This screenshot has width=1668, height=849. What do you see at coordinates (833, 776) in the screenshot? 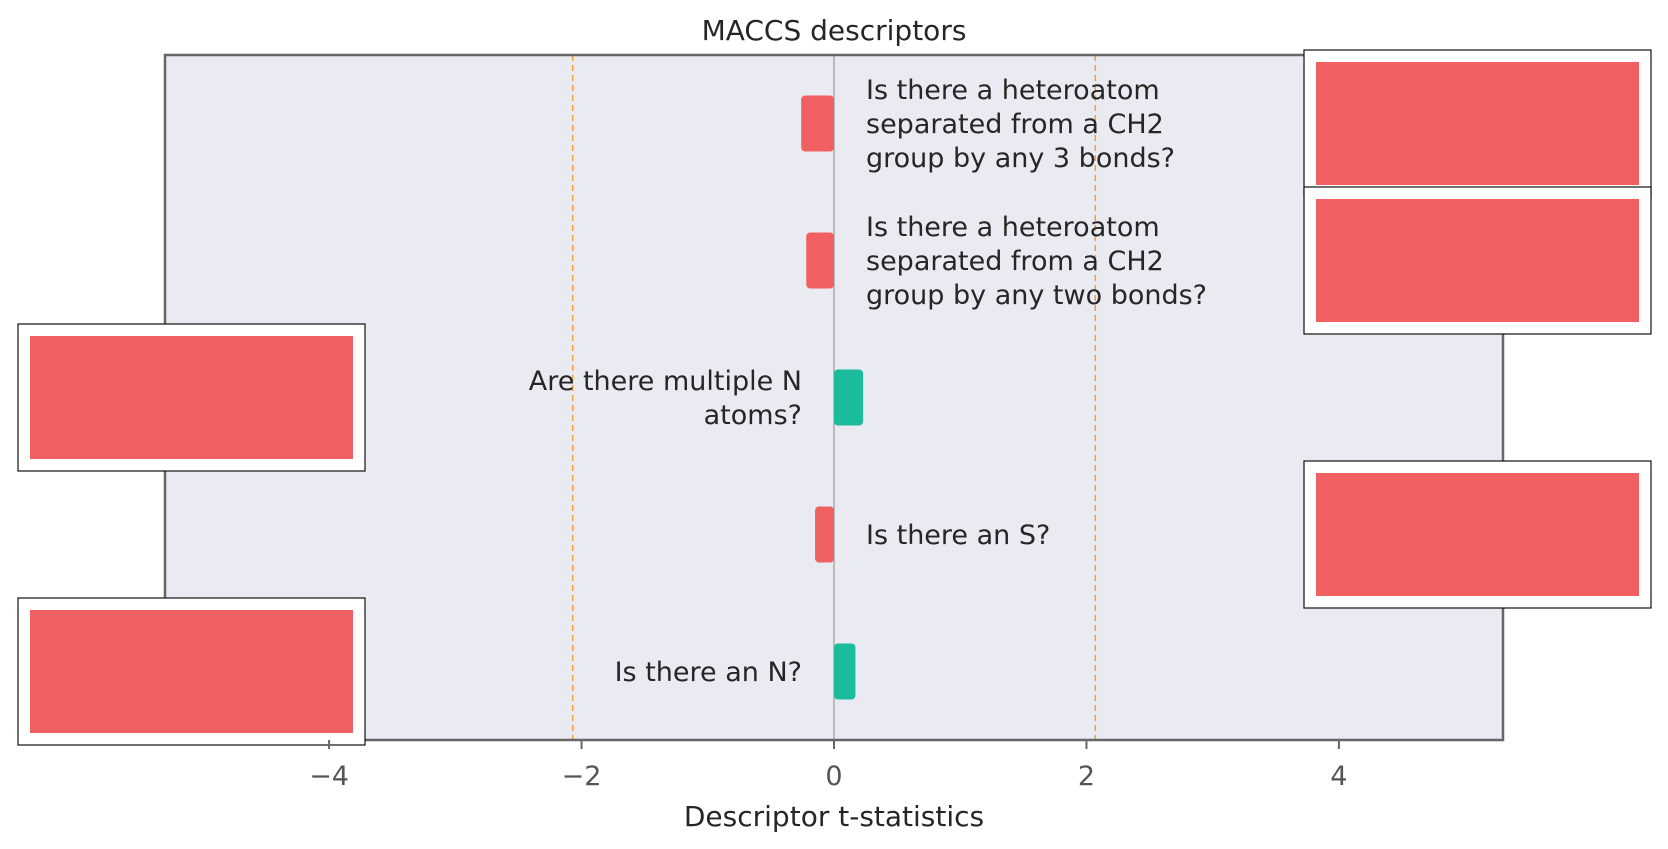
I see `x-tick-label-3: 0` at bounding box center [833, 776].